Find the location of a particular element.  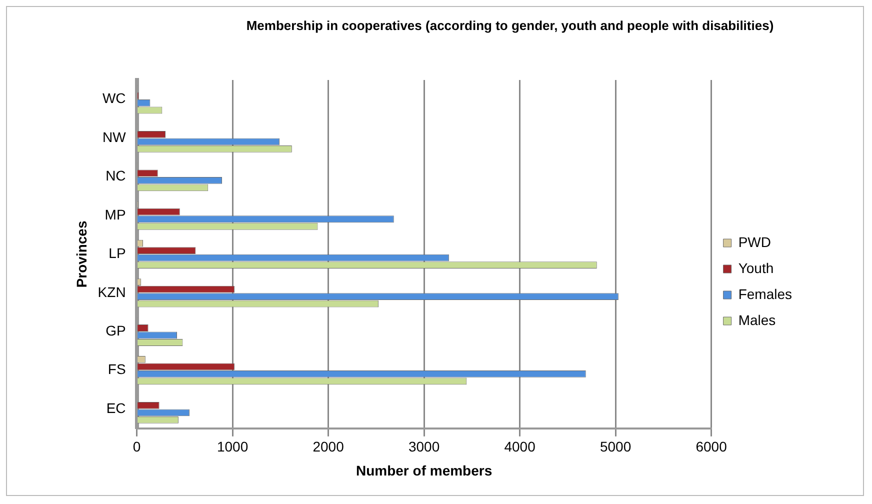

x-axis-title: Number of members is located at coordinates (424, 470).